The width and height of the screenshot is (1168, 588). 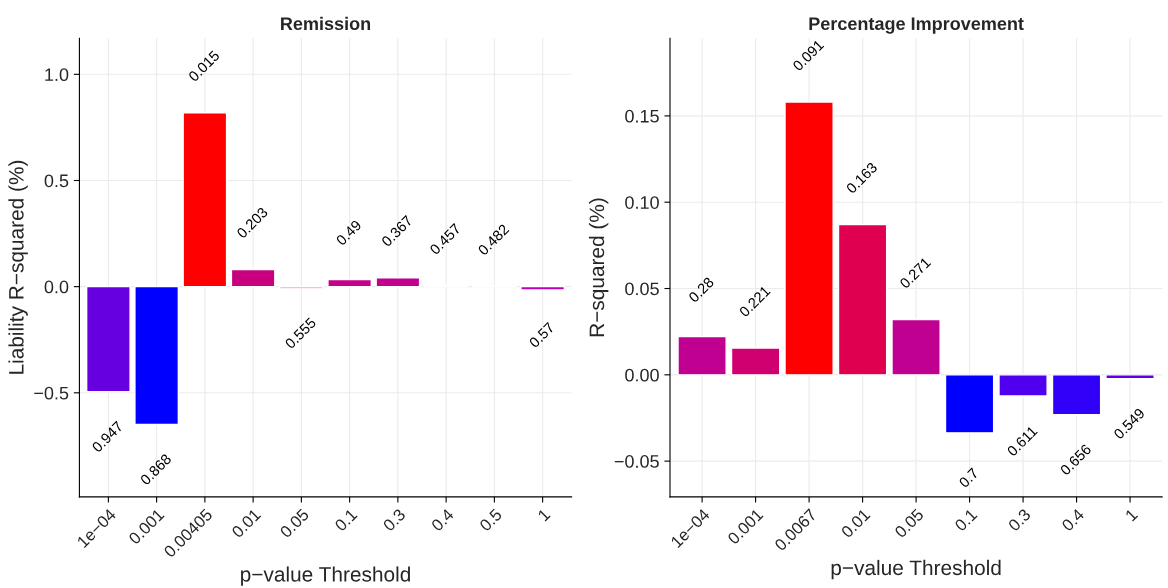 What do you see at coordinates (56, 181) in the screenshot?
I see `y-tick-label: 0.5` at bounding box center [56, 181].